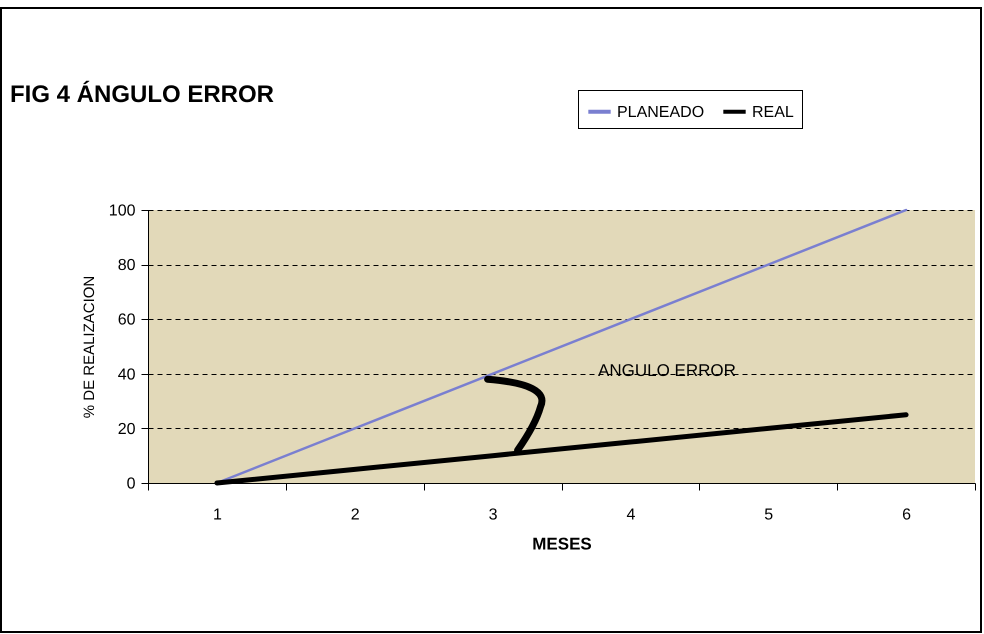 This screenshot has height=634, width=984. I want to click on chart-title: FIG 4 ÁNGULO ERROR, so click(142, 94).